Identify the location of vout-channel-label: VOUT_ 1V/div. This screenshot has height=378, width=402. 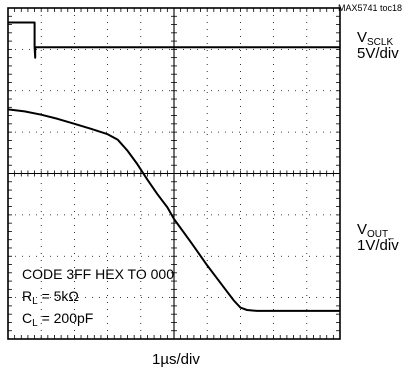
(378, 237).